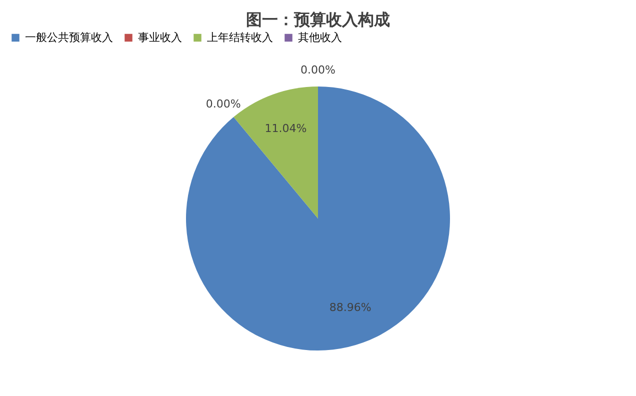 The width and height of the screenshot is (636, 396). What do you see at coordinates (318, 19) in the screenshot?
I see `chart-title: 图一：预算收入构成` at bounding box center [318, 19].